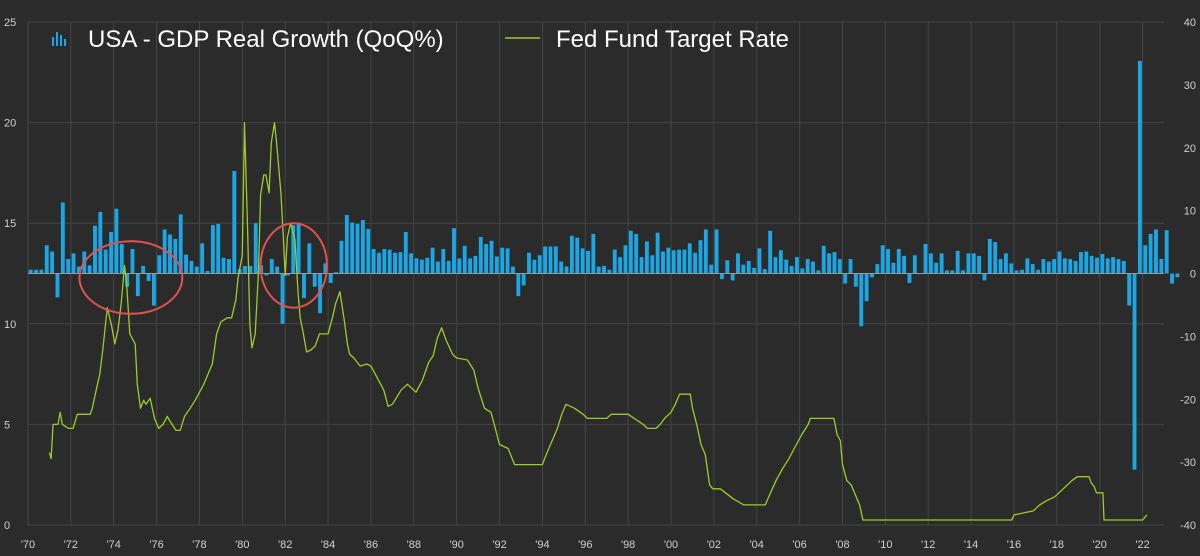  Describe the element at coordinates (842, 545) in the screenshot. I see `x-tick-label: '08` at that location.